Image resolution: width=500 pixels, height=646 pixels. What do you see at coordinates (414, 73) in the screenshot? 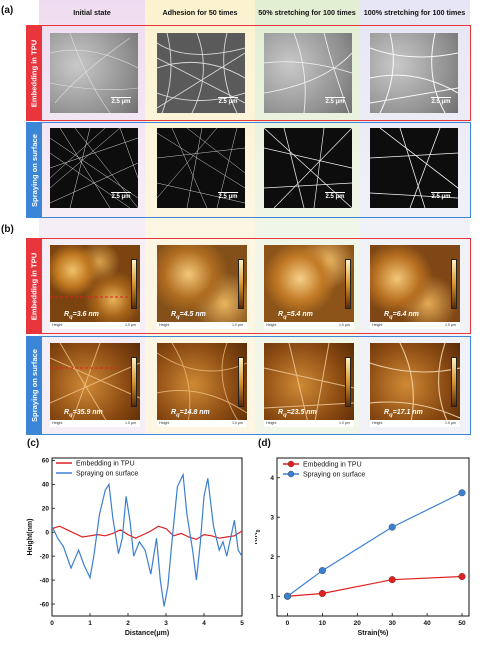
I see `sem-image-tpu-4: 2.5 μm` at bounding box center [414, 73].